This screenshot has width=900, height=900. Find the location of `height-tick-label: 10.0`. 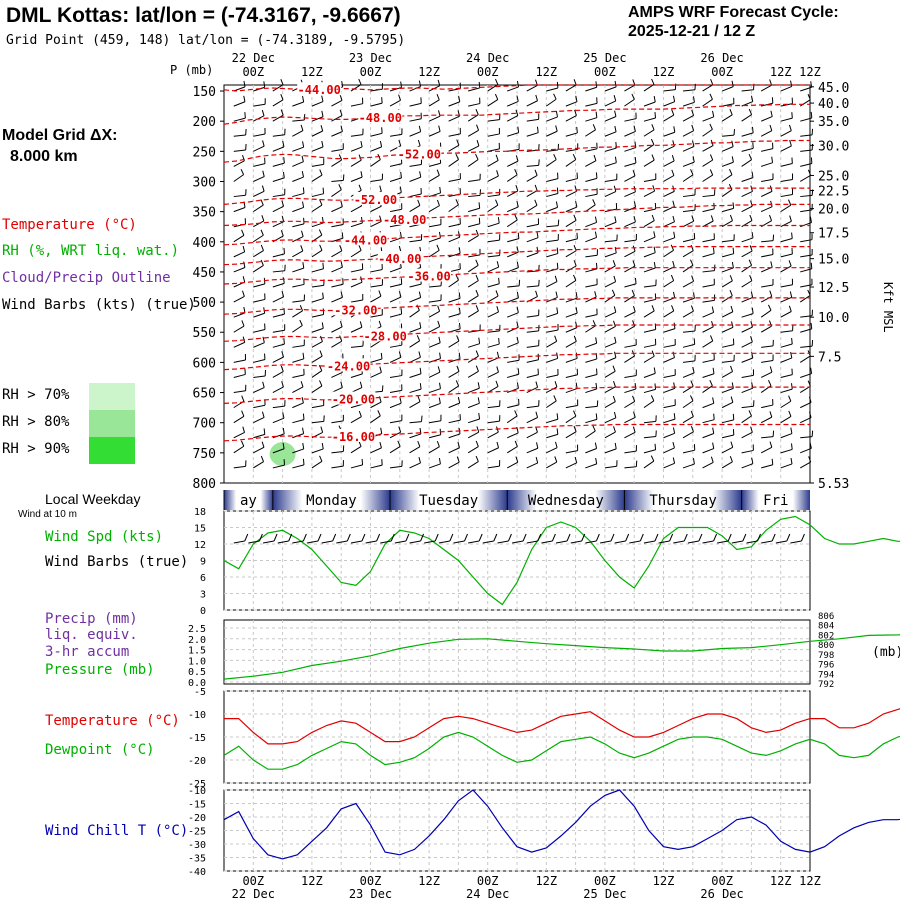

height-tick-label: 10.0 is located at coordinates (833, 318).